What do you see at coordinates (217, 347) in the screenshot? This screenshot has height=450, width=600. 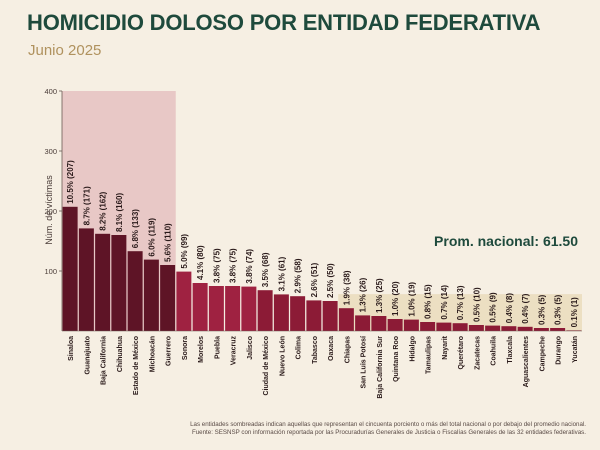 I see `category-label: Puebla` at bounding box center [217, 347].